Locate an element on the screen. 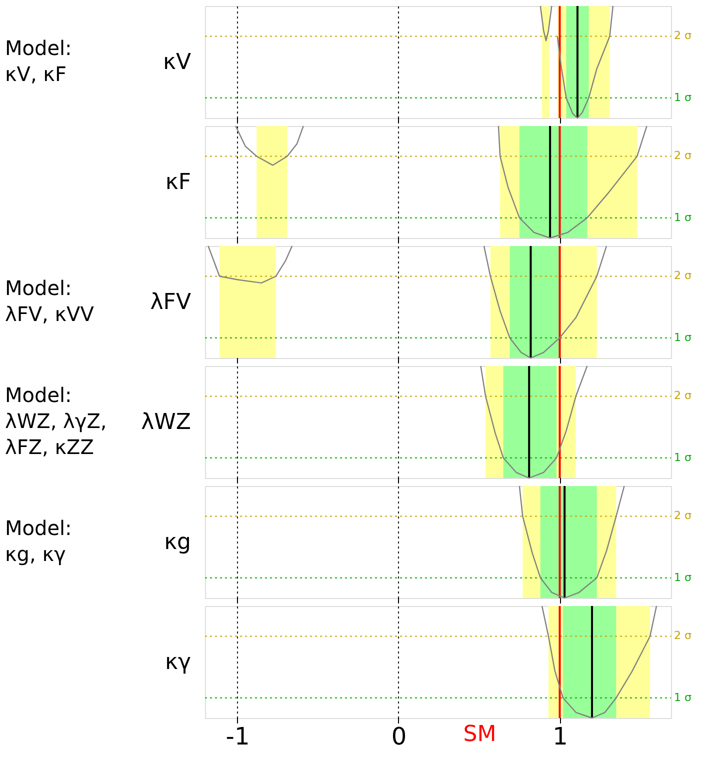  y-axis-title: λWZ is located at coordinates (166, 422).